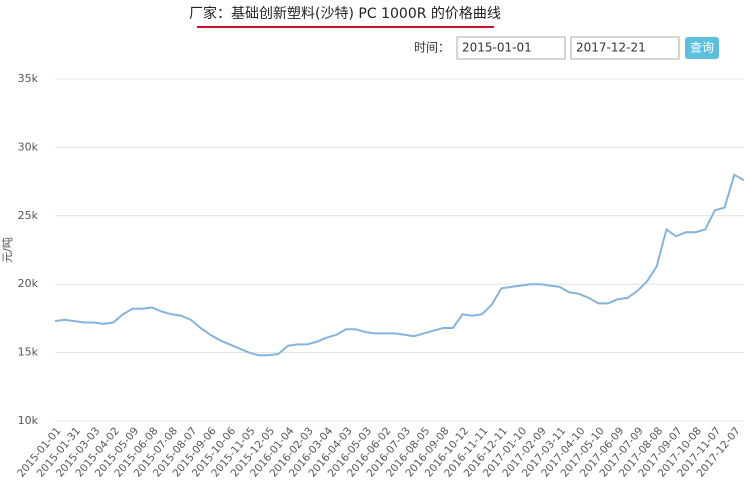 The image size is (750, 493). Describe the element at coordinates (28, 352) in the screenshot. I see `y-tick-label: 15k` at that location.